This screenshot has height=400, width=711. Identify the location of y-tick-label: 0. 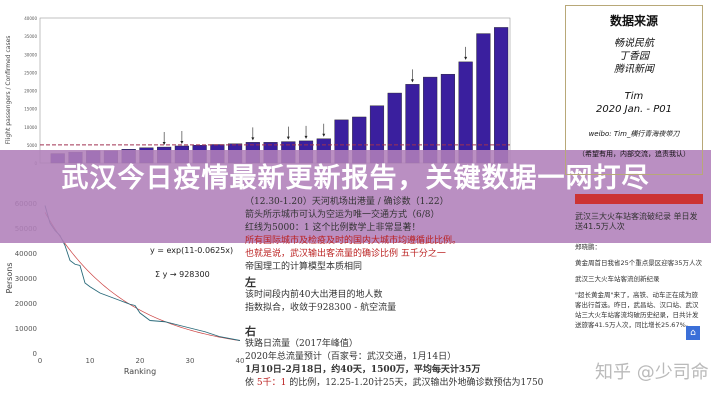
(35, 354).